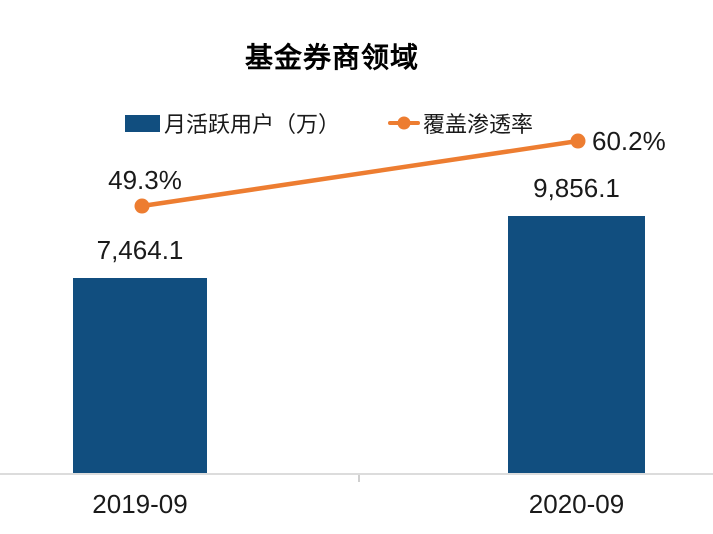 The height and width of the screenshot is (534, 713). Describe the element at coordinates (331, 57) in the screenshot. I see `chart-title: 基金券商领域` at that location.